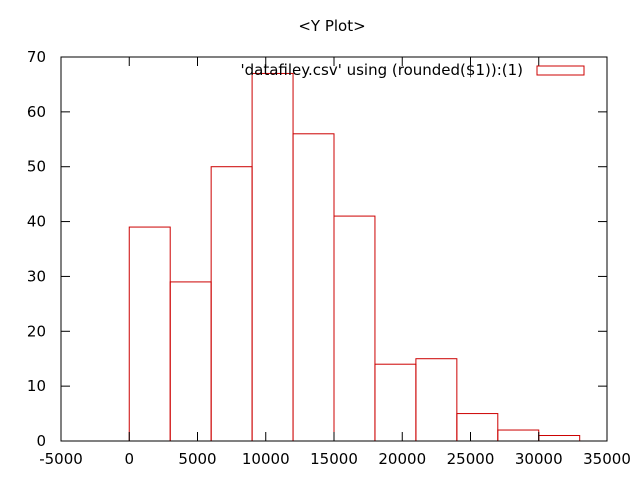  What do you see at coordinates (129, 459) in the screenshot?
I see `x-tick-label: 0` at bounding box center [129, 459].